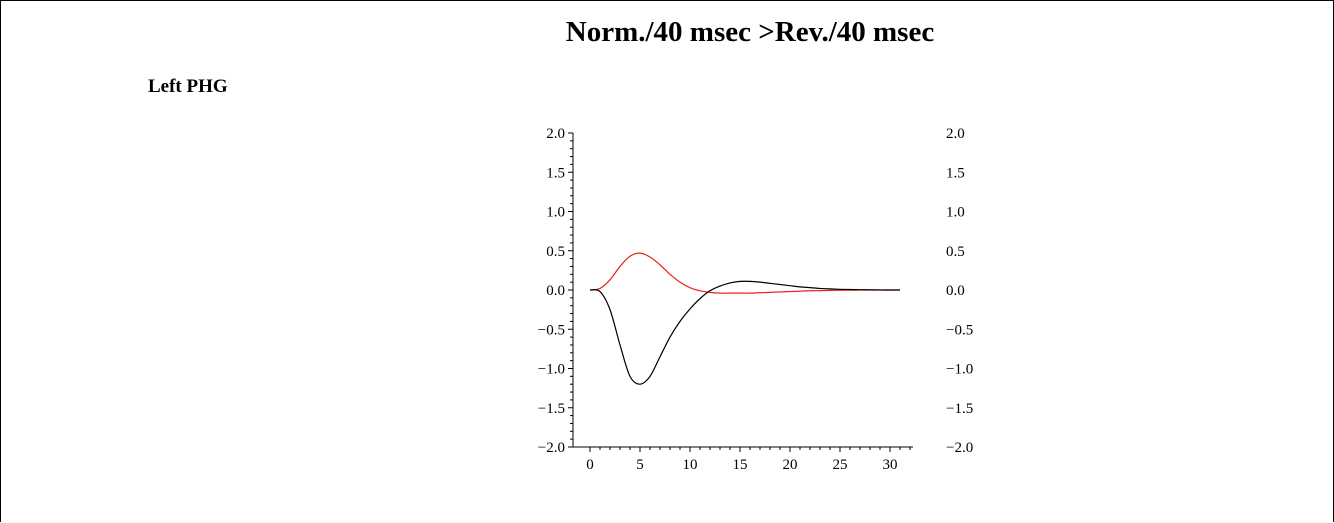 This screenshot has width=1334, height=523. Describe the element at coordinates (959, 330) in the screenshot. I see `y-tick-label-right: −0.5` at that location.